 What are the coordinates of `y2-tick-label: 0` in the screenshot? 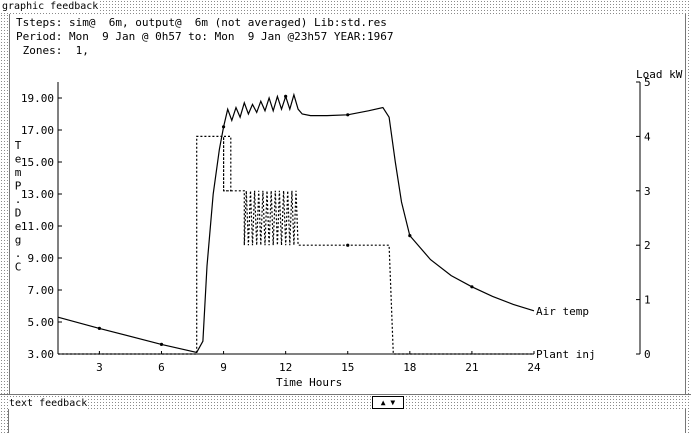 It's located at (647, 354).